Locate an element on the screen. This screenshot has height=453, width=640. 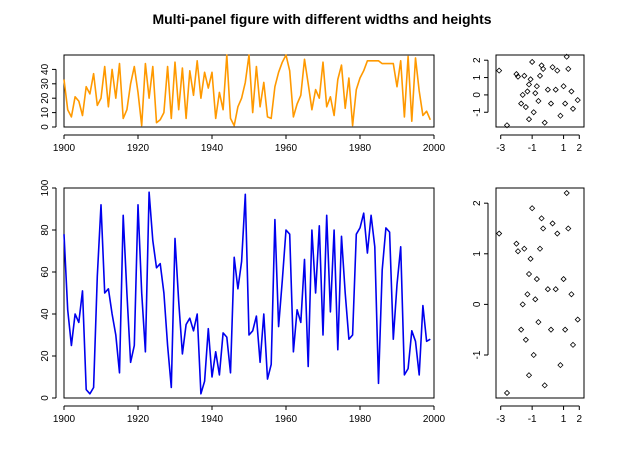
x-tick-label: -1 is located at coordinates (532, 148).